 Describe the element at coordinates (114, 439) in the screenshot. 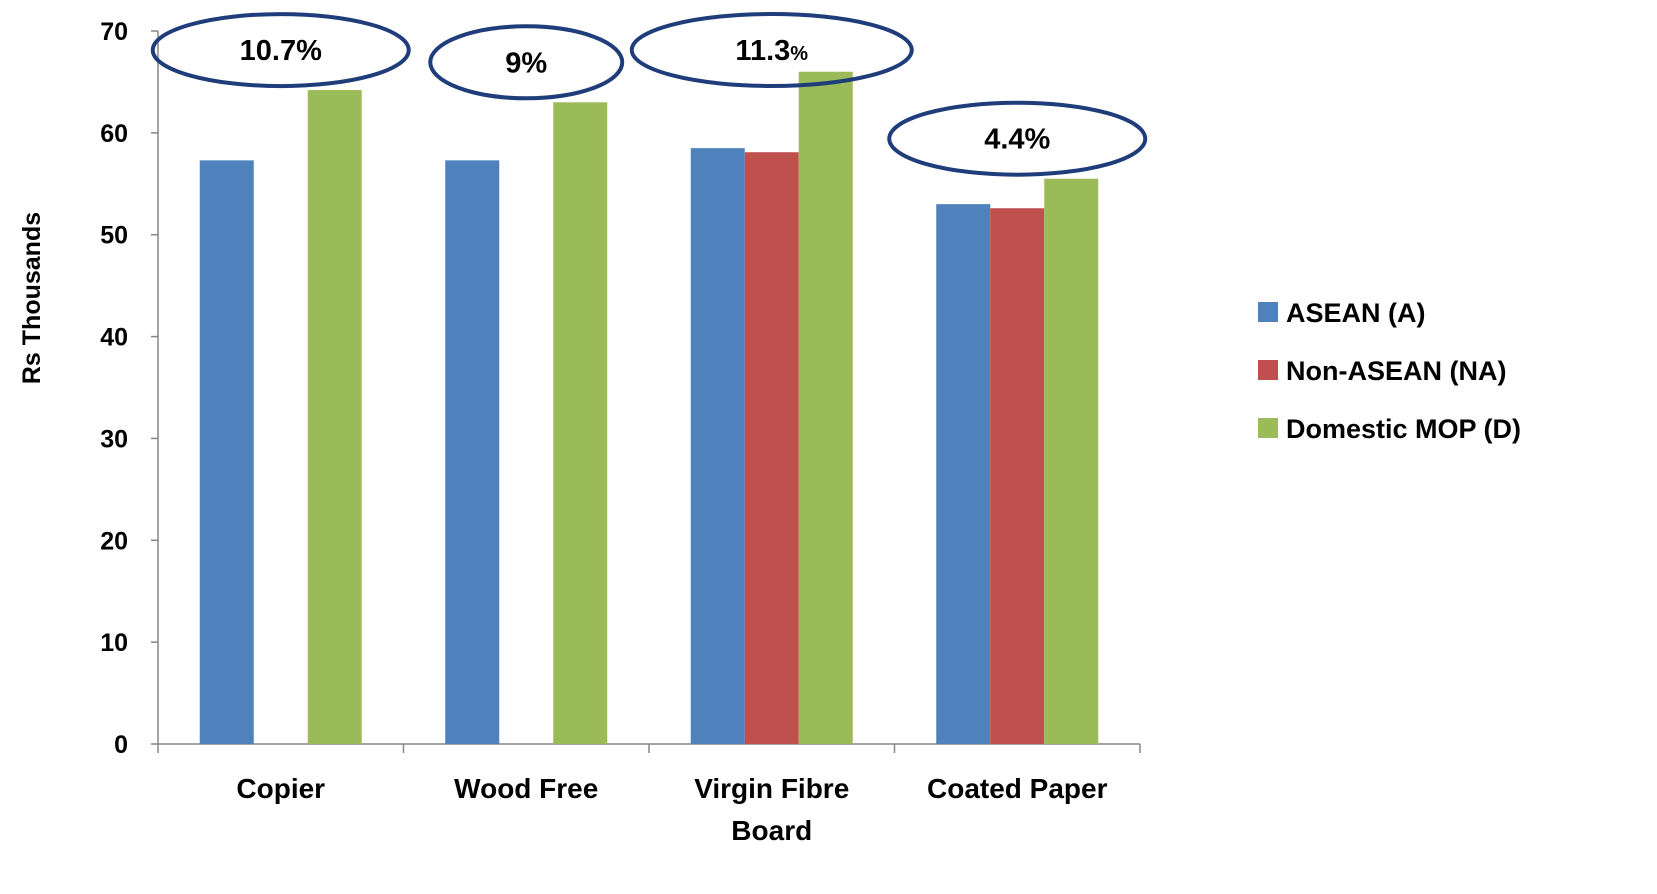

I see `y-tick-label: 30` at that location.